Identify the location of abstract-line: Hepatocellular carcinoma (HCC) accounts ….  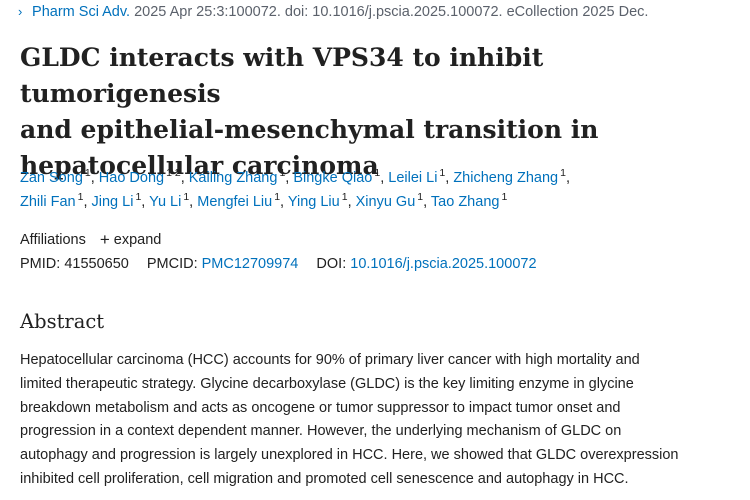
(330, 360).